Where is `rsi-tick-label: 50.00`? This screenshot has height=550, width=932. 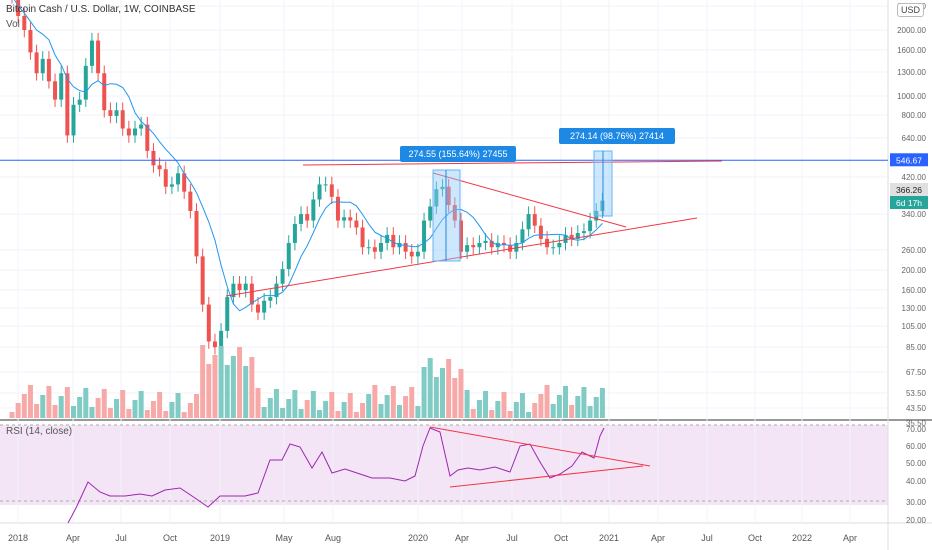
rsi-tick-label: 50.00 is located at coordinates (916, 463).